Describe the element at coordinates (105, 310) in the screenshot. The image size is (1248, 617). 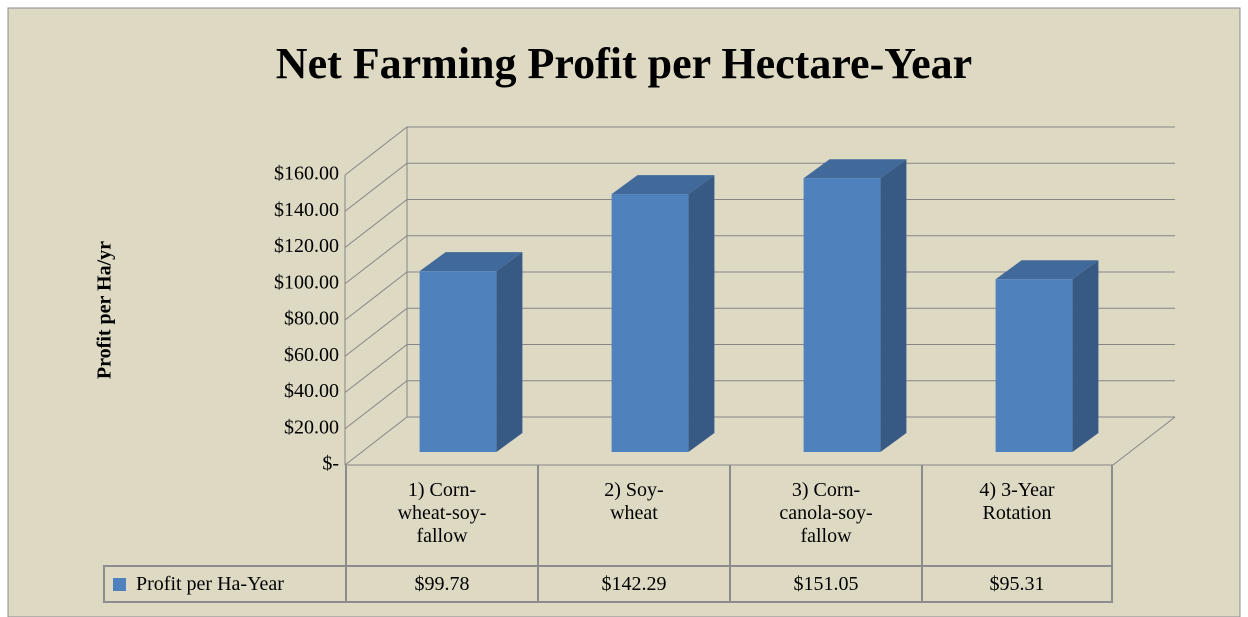
I see `y-axis-label: Profit per Ha/yr` at that location.